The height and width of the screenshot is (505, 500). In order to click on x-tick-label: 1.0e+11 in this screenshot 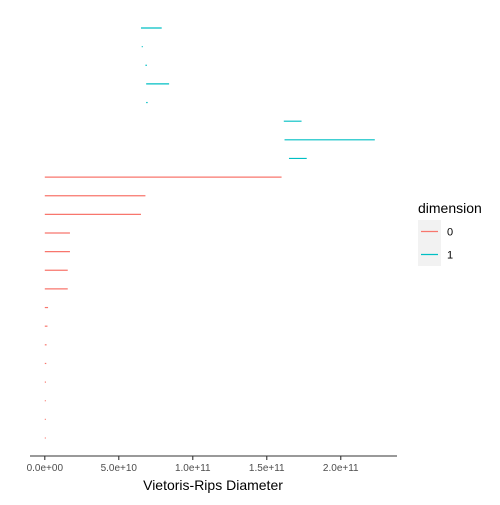, I will do `click(193, 468)`.